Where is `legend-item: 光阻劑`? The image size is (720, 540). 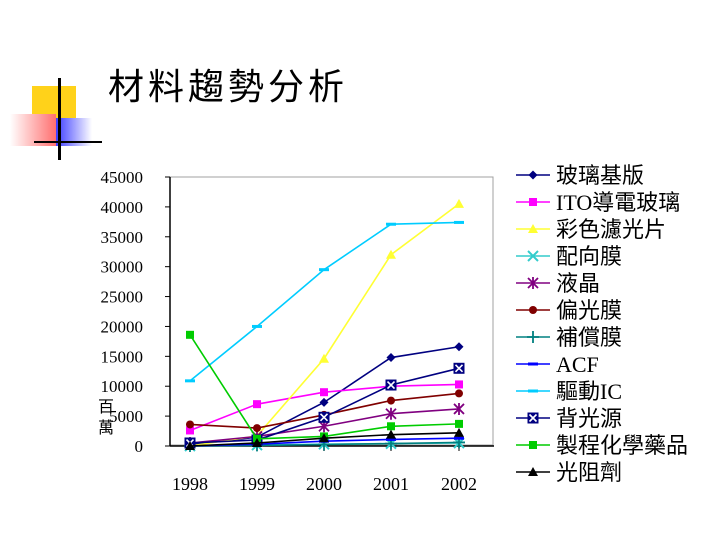
legend-item: 光阻劑 is located at coordinates (569, 472).